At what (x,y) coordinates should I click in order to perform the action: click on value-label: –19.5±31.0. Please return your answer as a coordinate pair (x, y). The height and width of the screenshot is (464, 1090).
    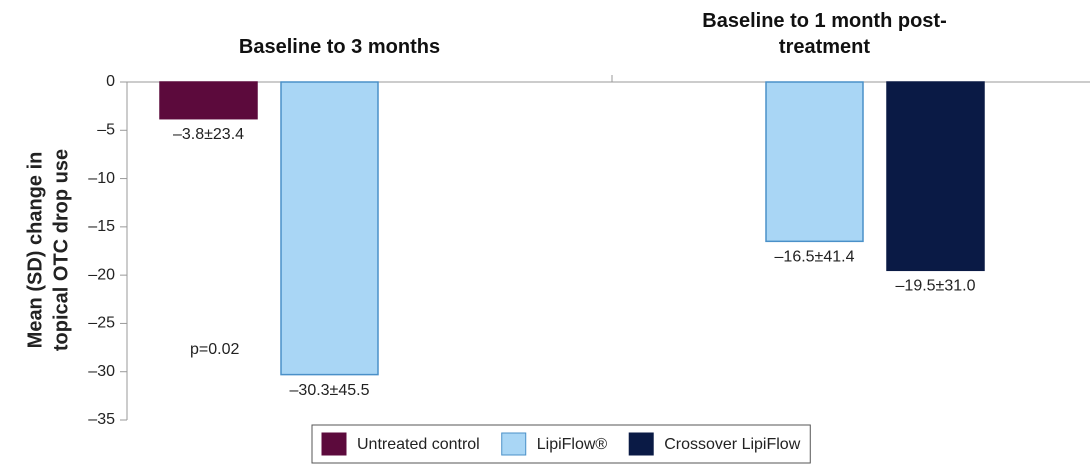
    Looking at the image, I should click on (936, 286).